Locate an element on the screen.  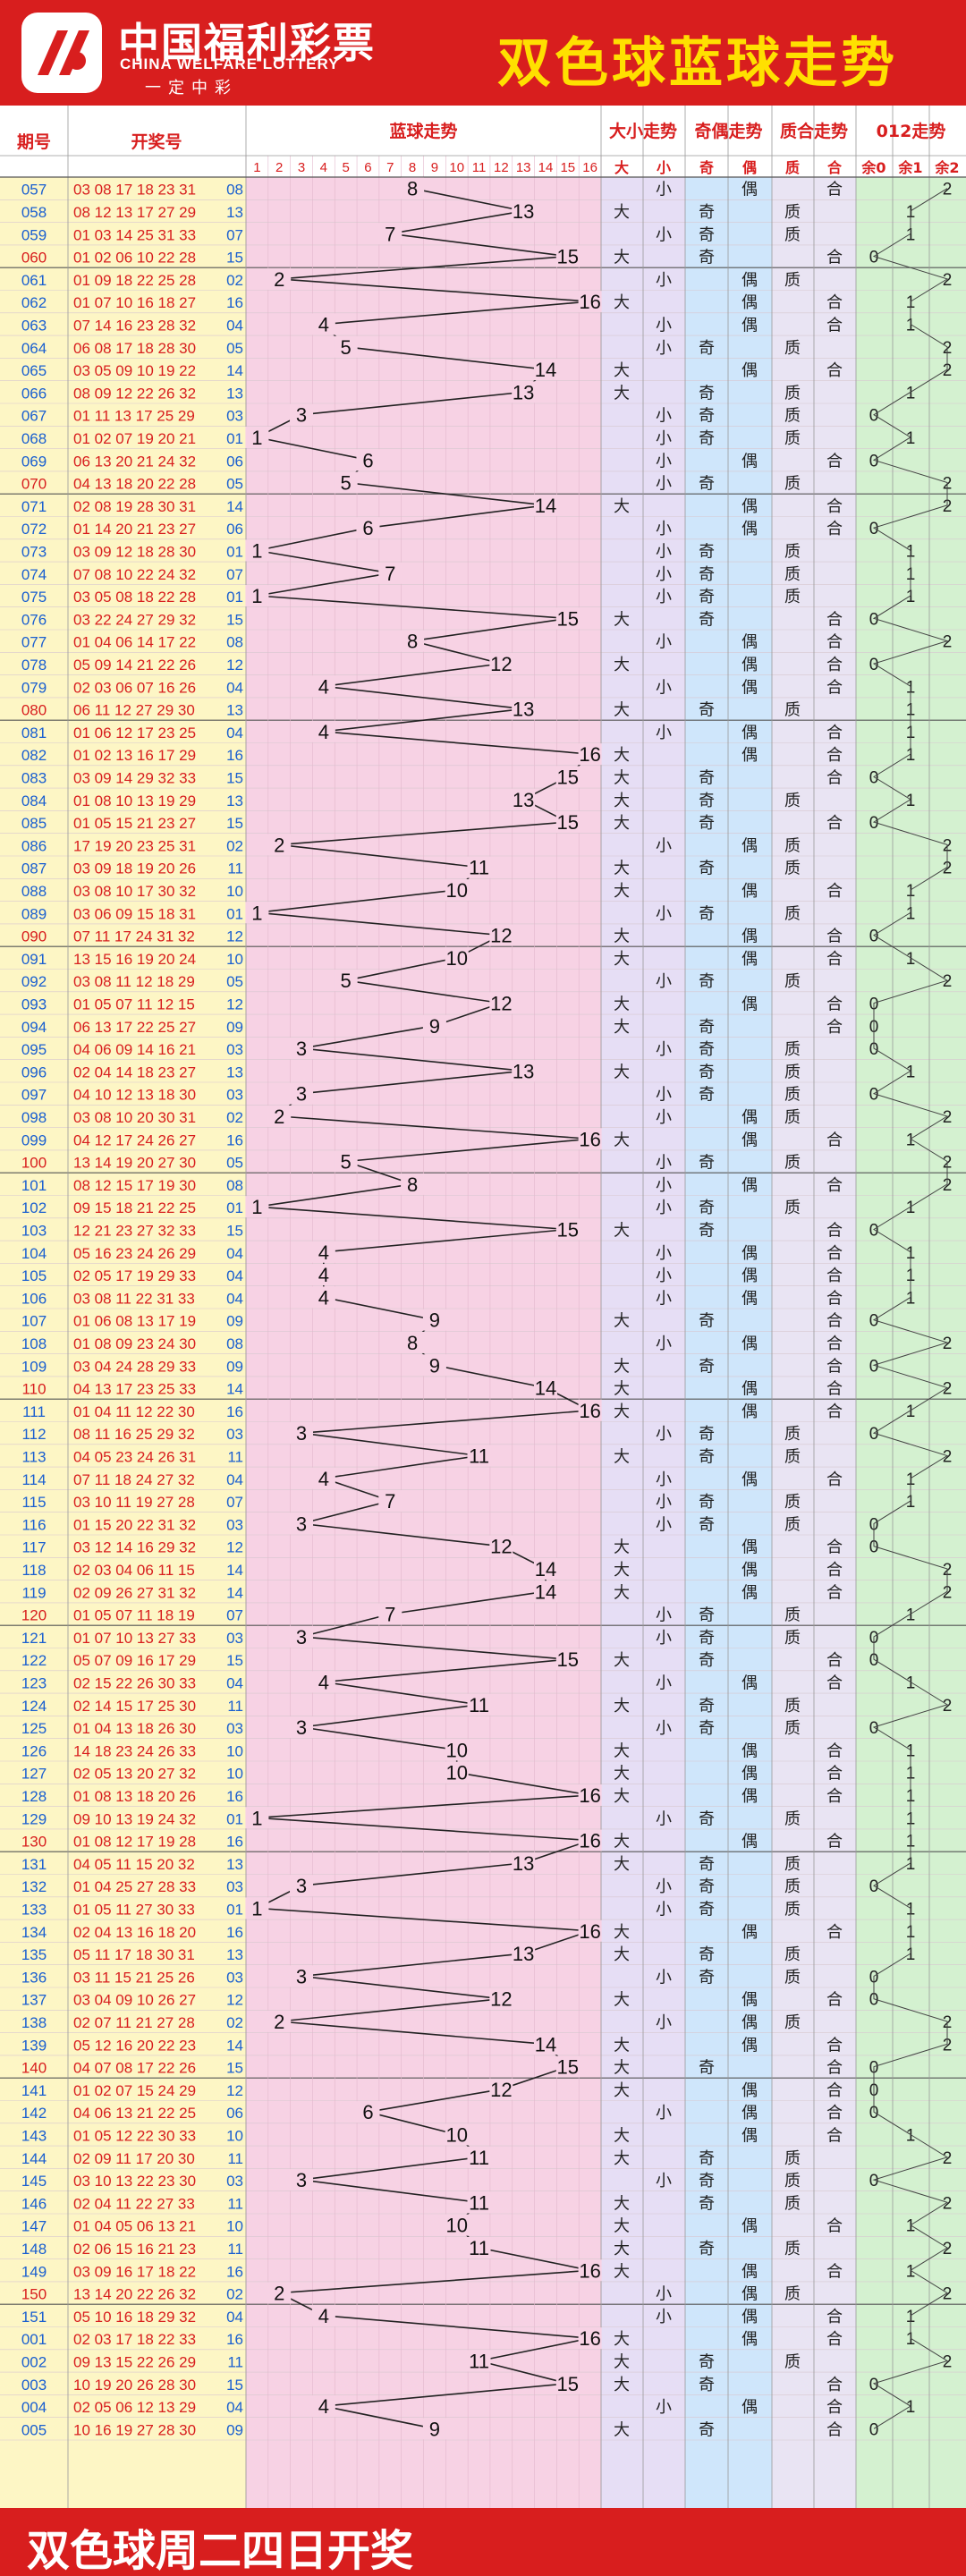
period-cell: 069 is located at coordinates (34, 461).